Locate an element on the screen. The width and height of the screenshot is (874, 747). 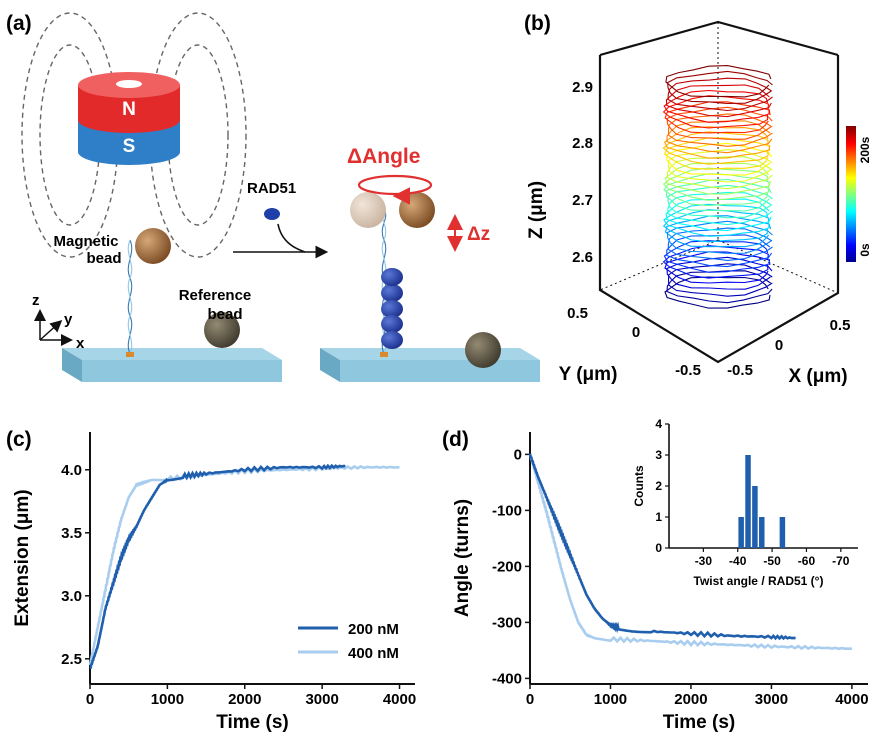
rad51-protein is located at coordinates (272, 214).